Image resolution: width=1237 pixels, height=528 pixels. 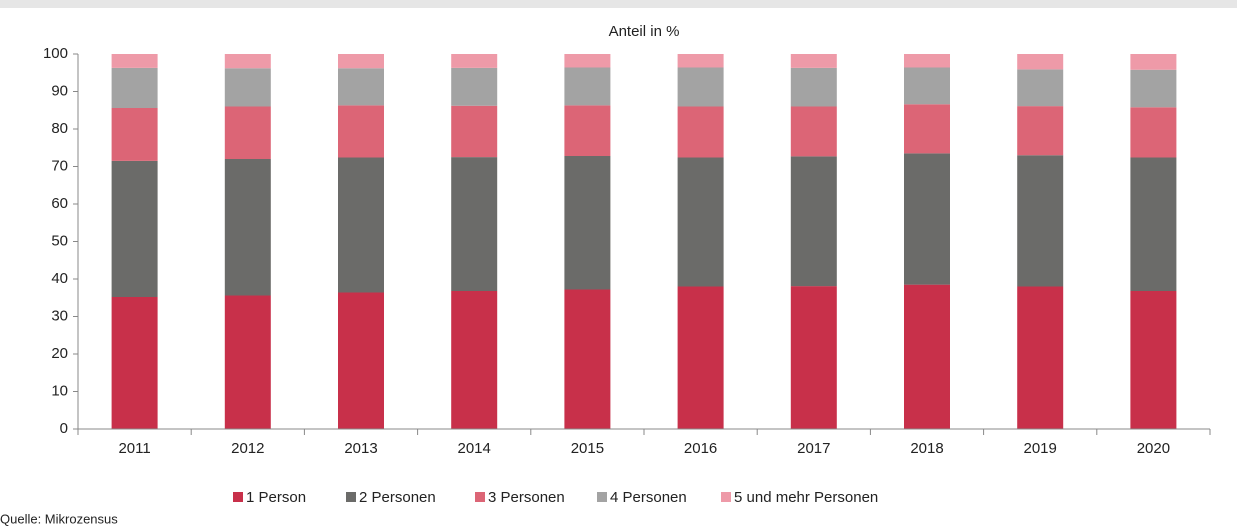 I want to click on x-tick-label: 2018, so click(x=926, y=448).